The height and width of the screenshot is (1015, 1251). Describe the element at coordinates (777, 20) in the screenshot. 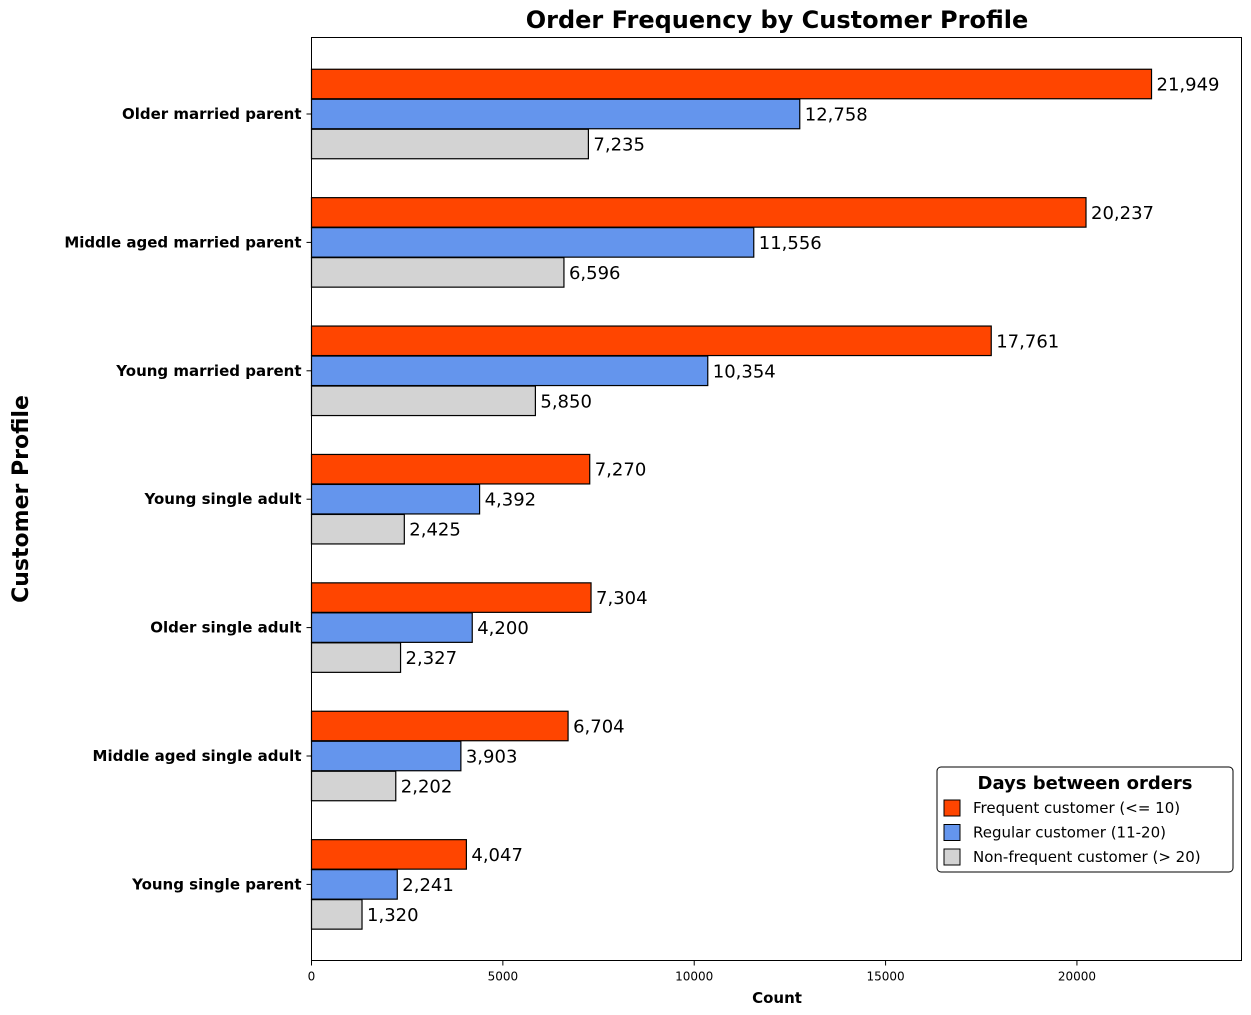

I see `chart-title: Order Frequency by Customer Profile` at that location.